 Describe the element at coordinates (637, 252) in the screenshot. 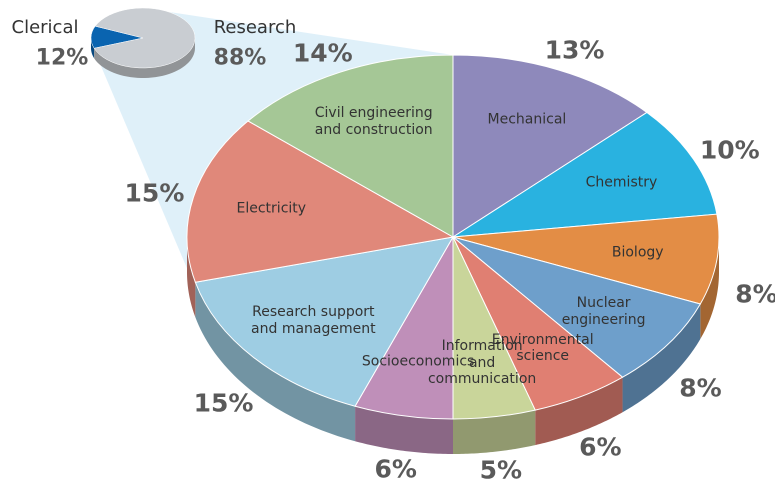

I see `category-label: Biology` at that location.